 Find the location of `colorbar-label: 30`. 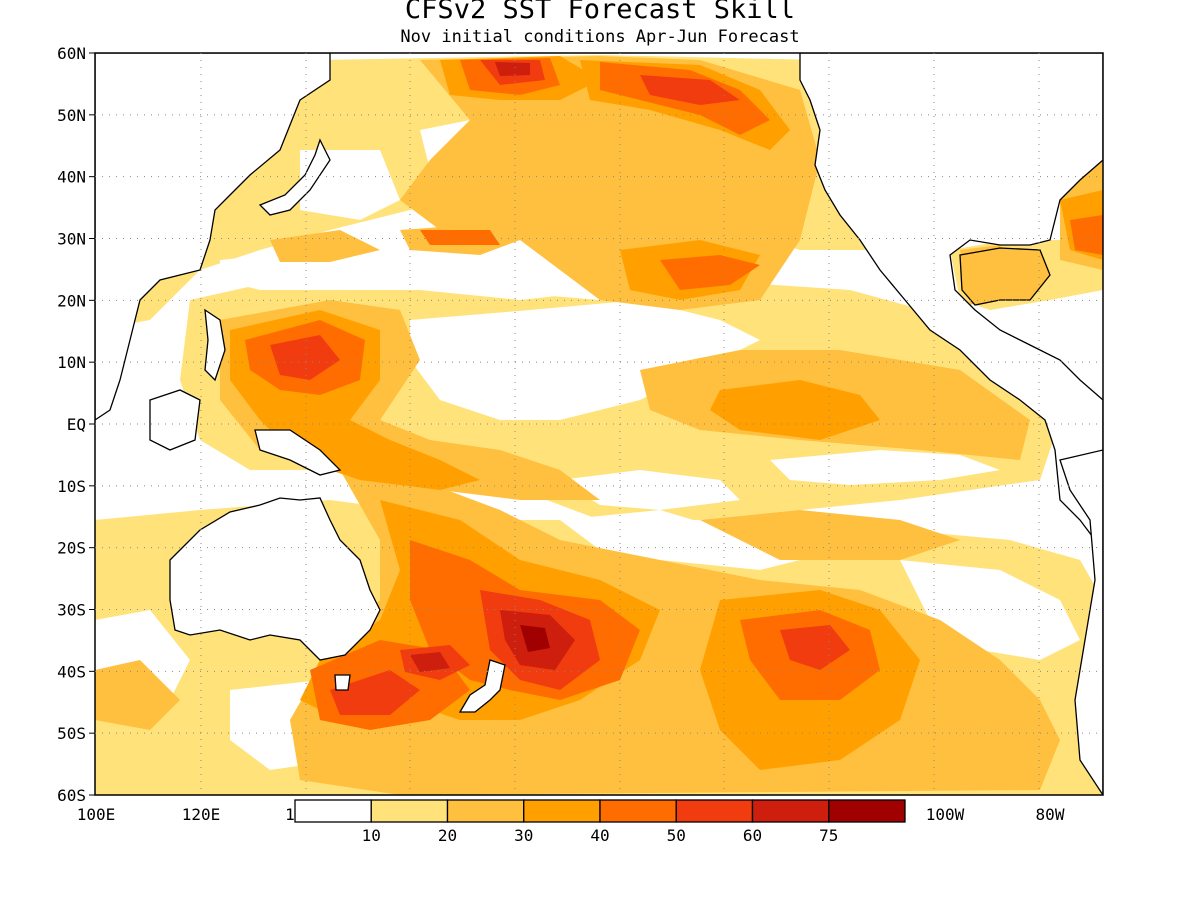

colorbar-label: 30 is located at coordinates (523, 835).